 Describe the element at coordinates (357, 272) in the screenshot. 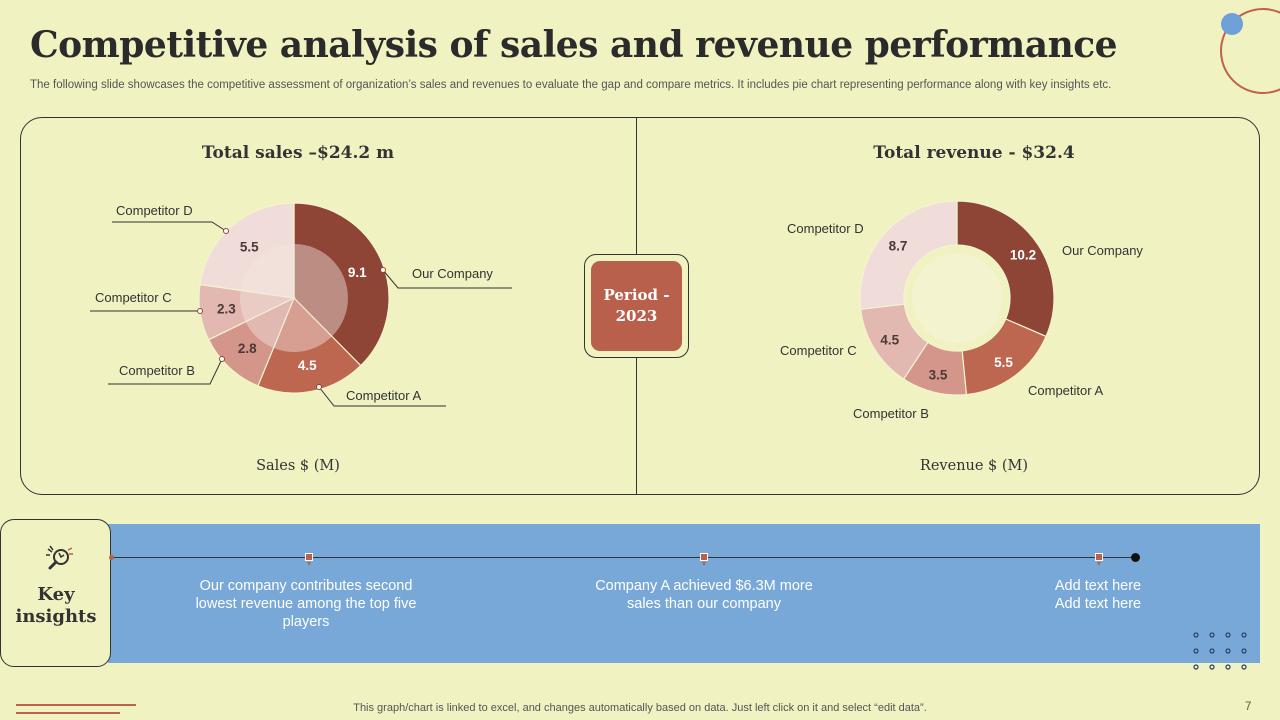

I see `sales-our-company-value-label: 9.1` at that location.